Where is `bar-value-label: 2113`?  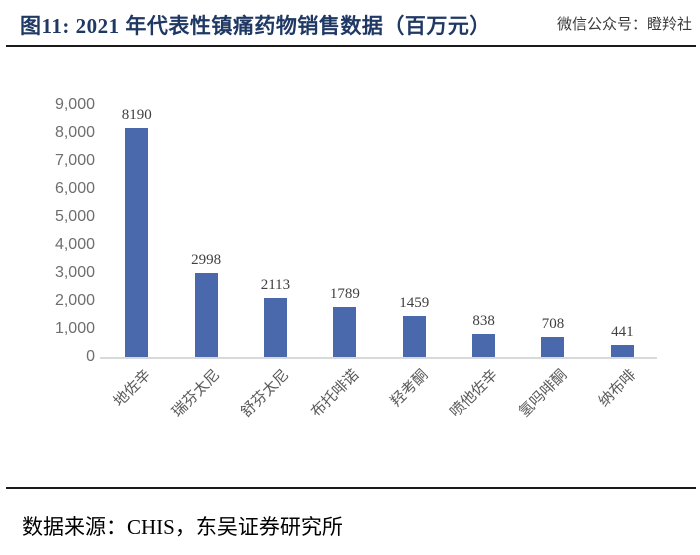
bar-value-label: 2113 is located at coordinates (275, 284).